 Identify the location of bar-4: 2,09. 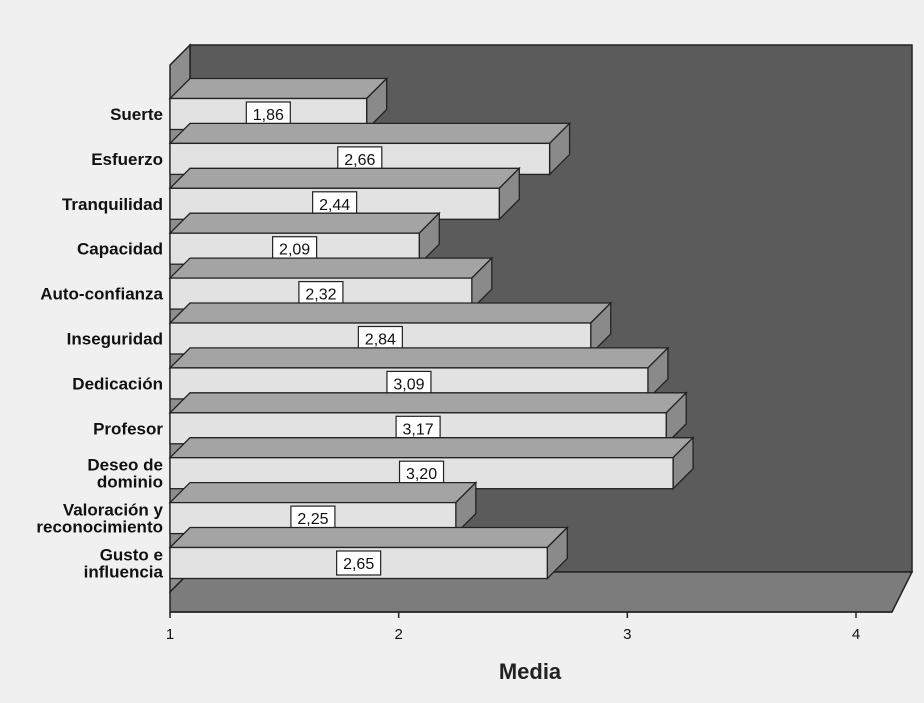
(304, 238).